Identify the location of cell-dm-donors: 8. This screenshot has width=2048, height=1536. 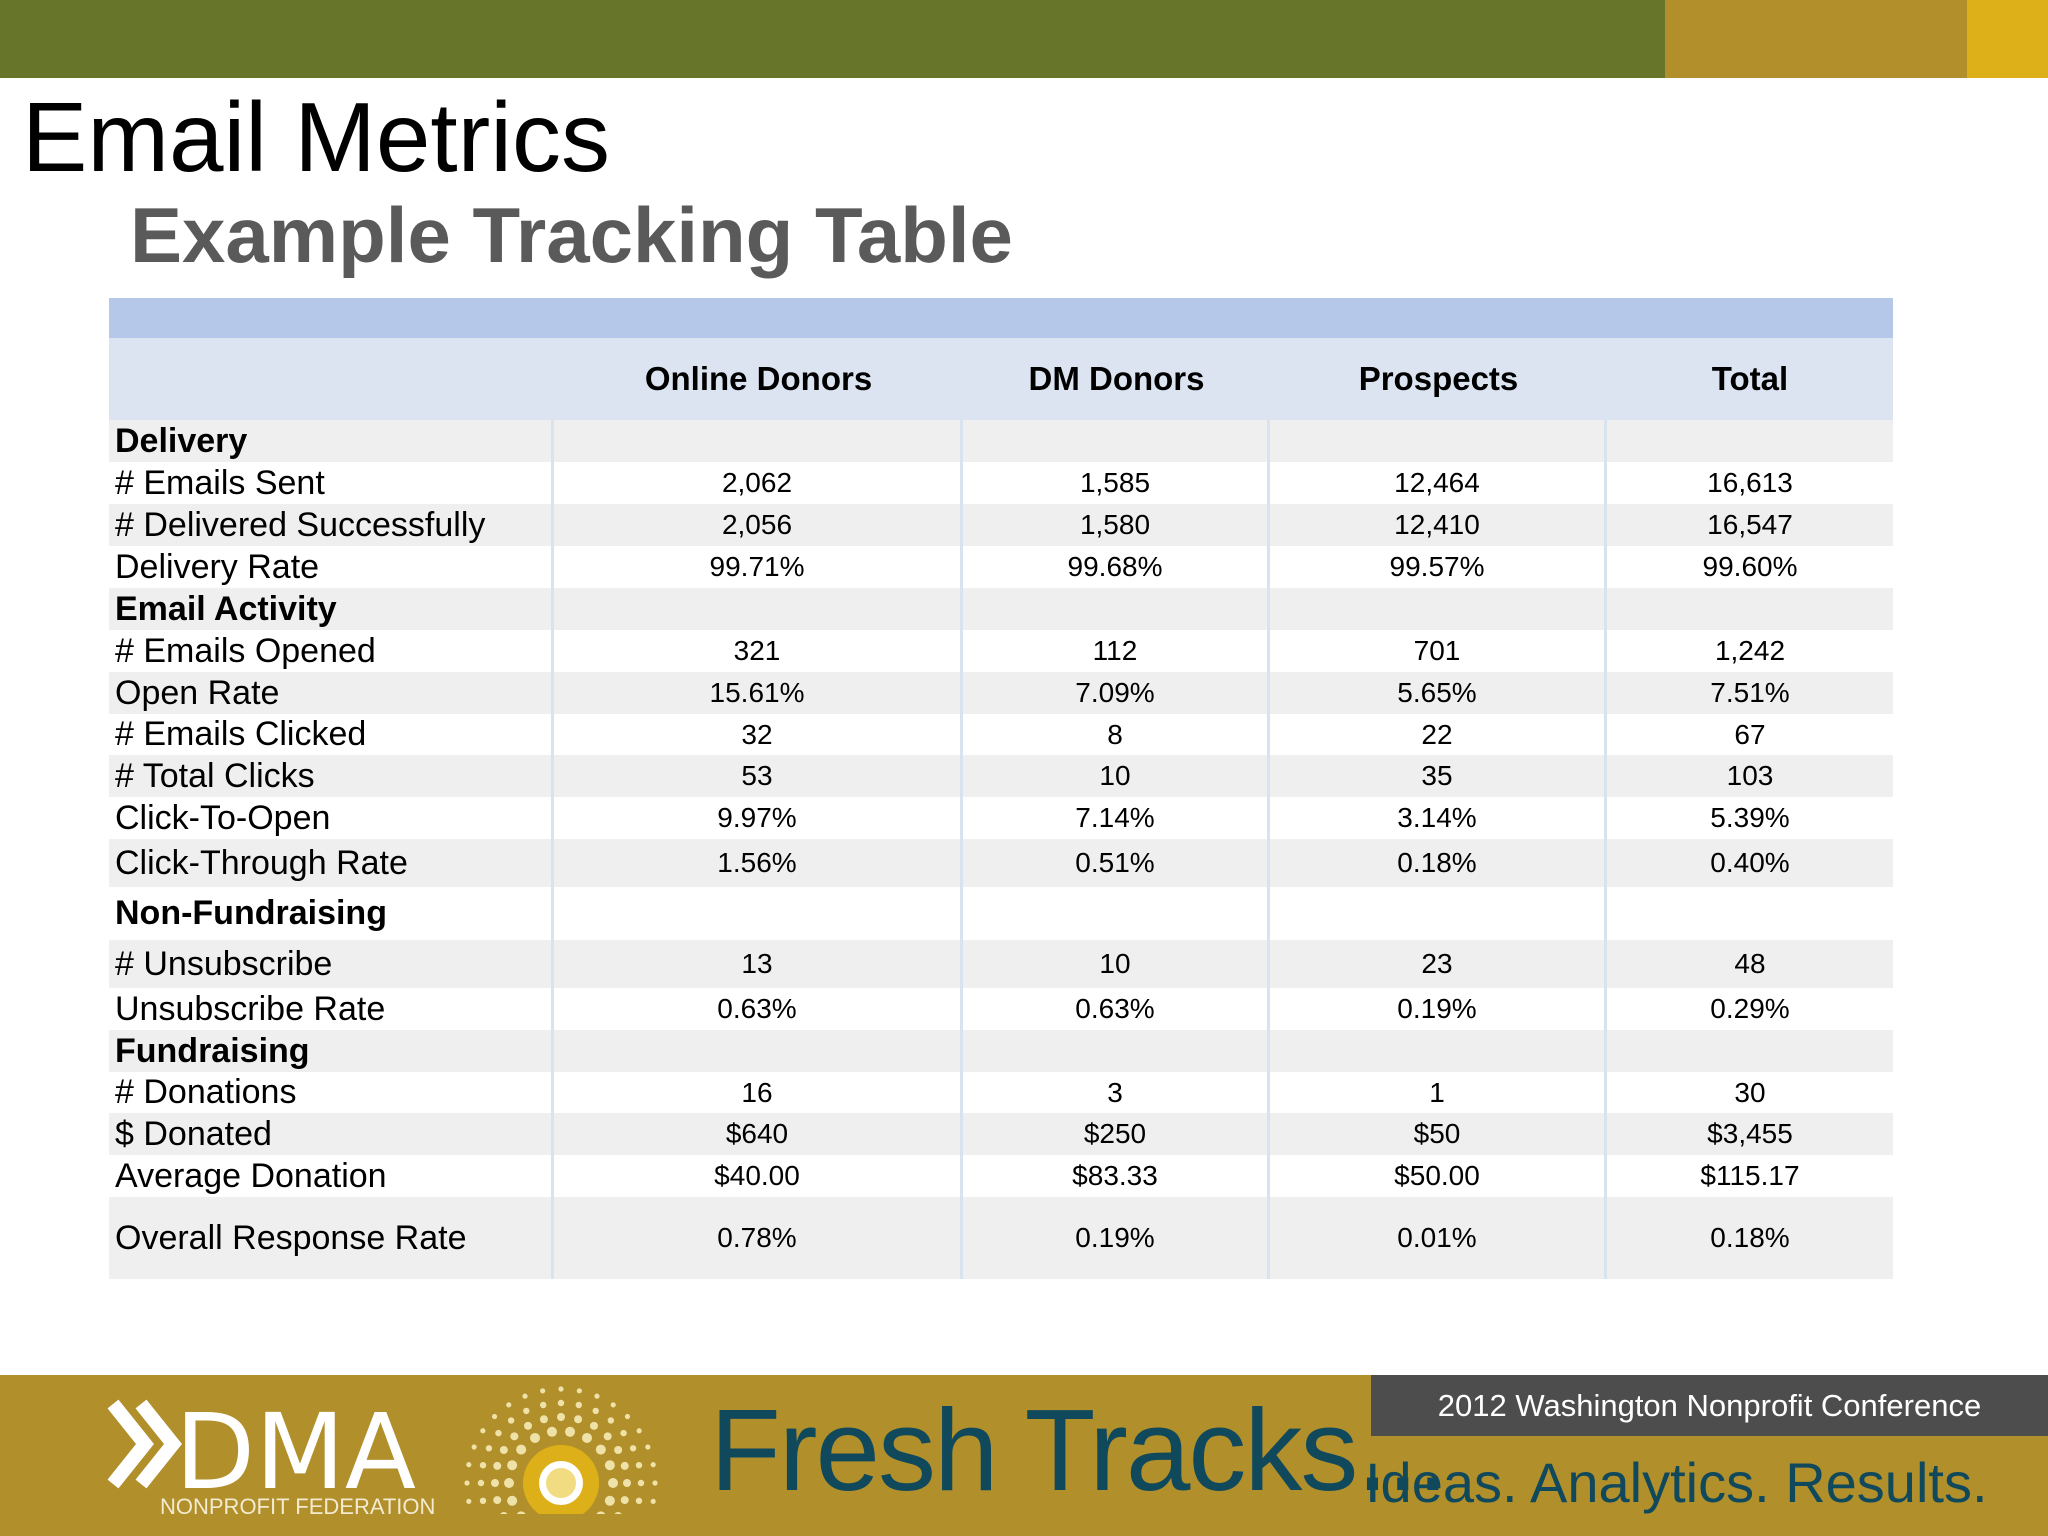
(1116, 734).